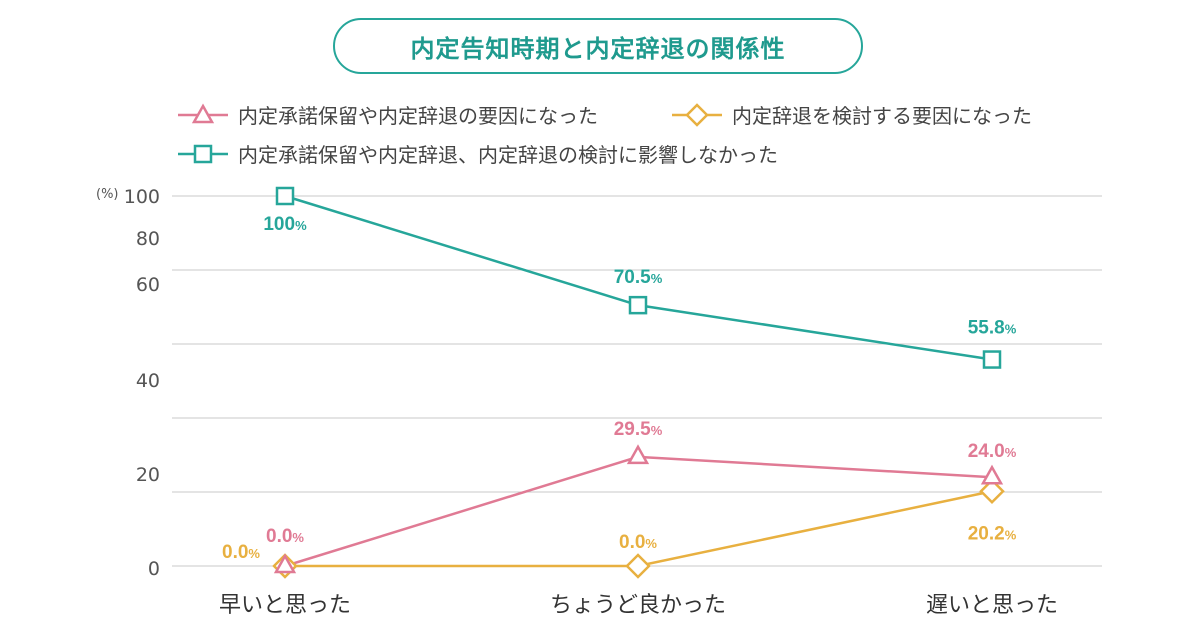 The image size is (1200, 628). What do you see at coordinates (154, 569) in the screenshot?
I see `y-tick-label: 0` at bounding box center [154, 569].